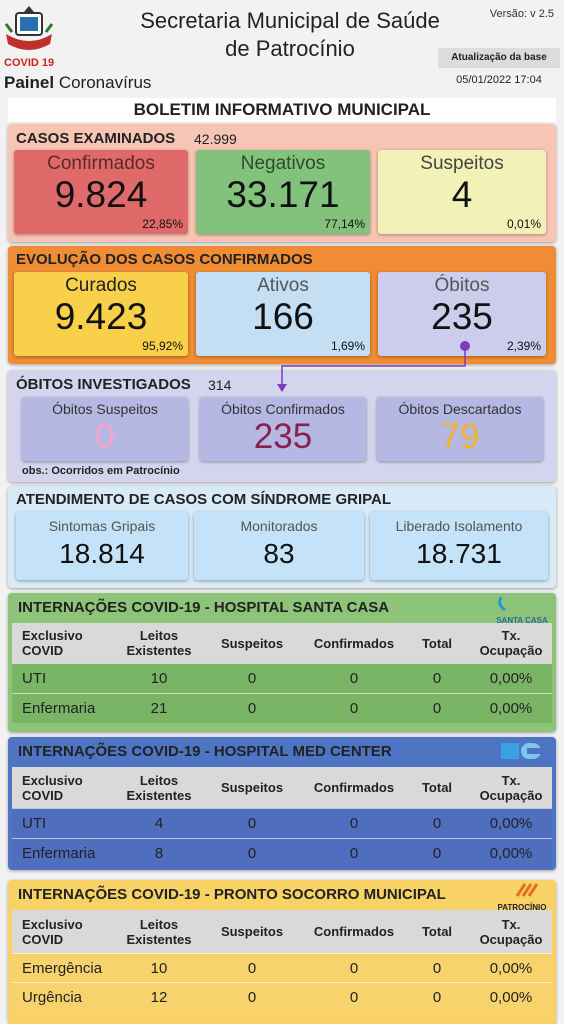  What do you see at coordinates (459, 546) in the screenshot?
I see `flu-card: Liberado Isolamento 18.731` at bounding box center [459, 546].